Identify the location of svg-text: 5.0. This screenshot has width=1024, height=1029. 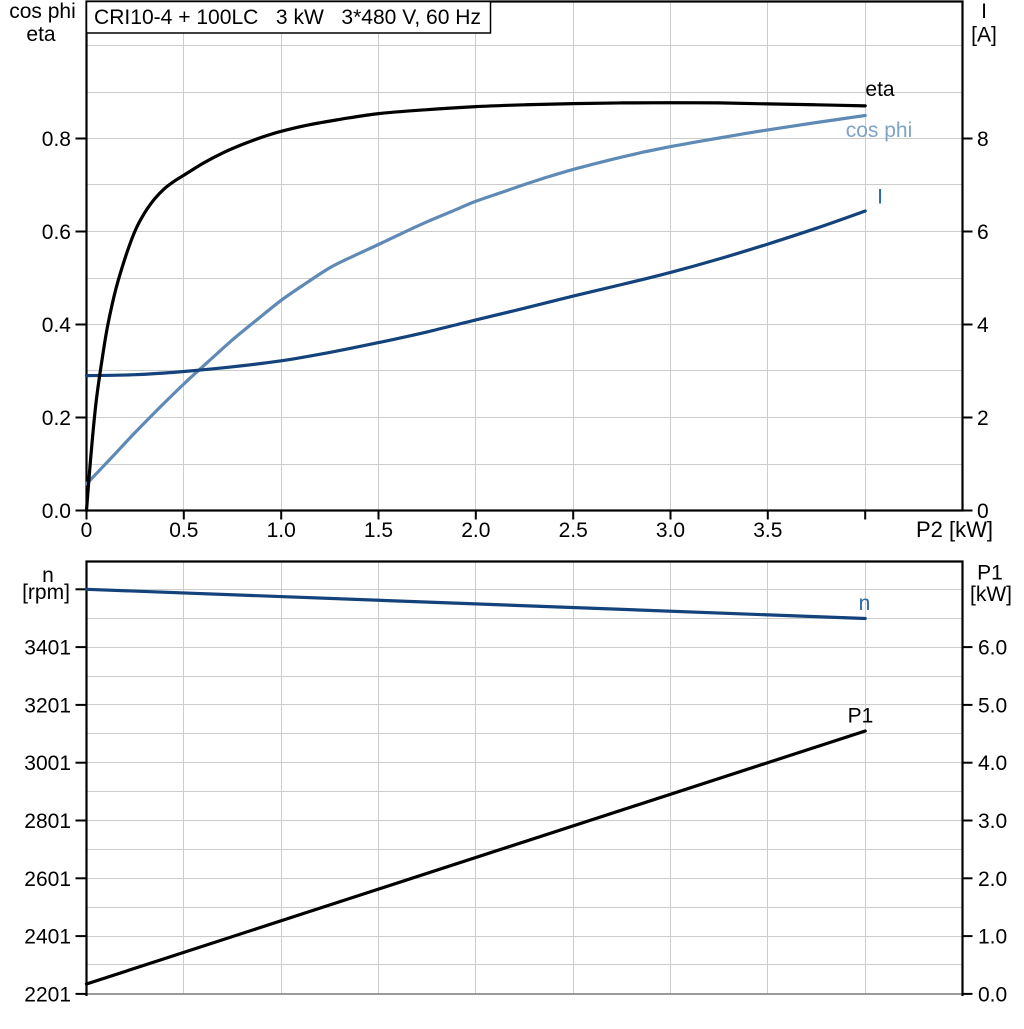
(992, 705).